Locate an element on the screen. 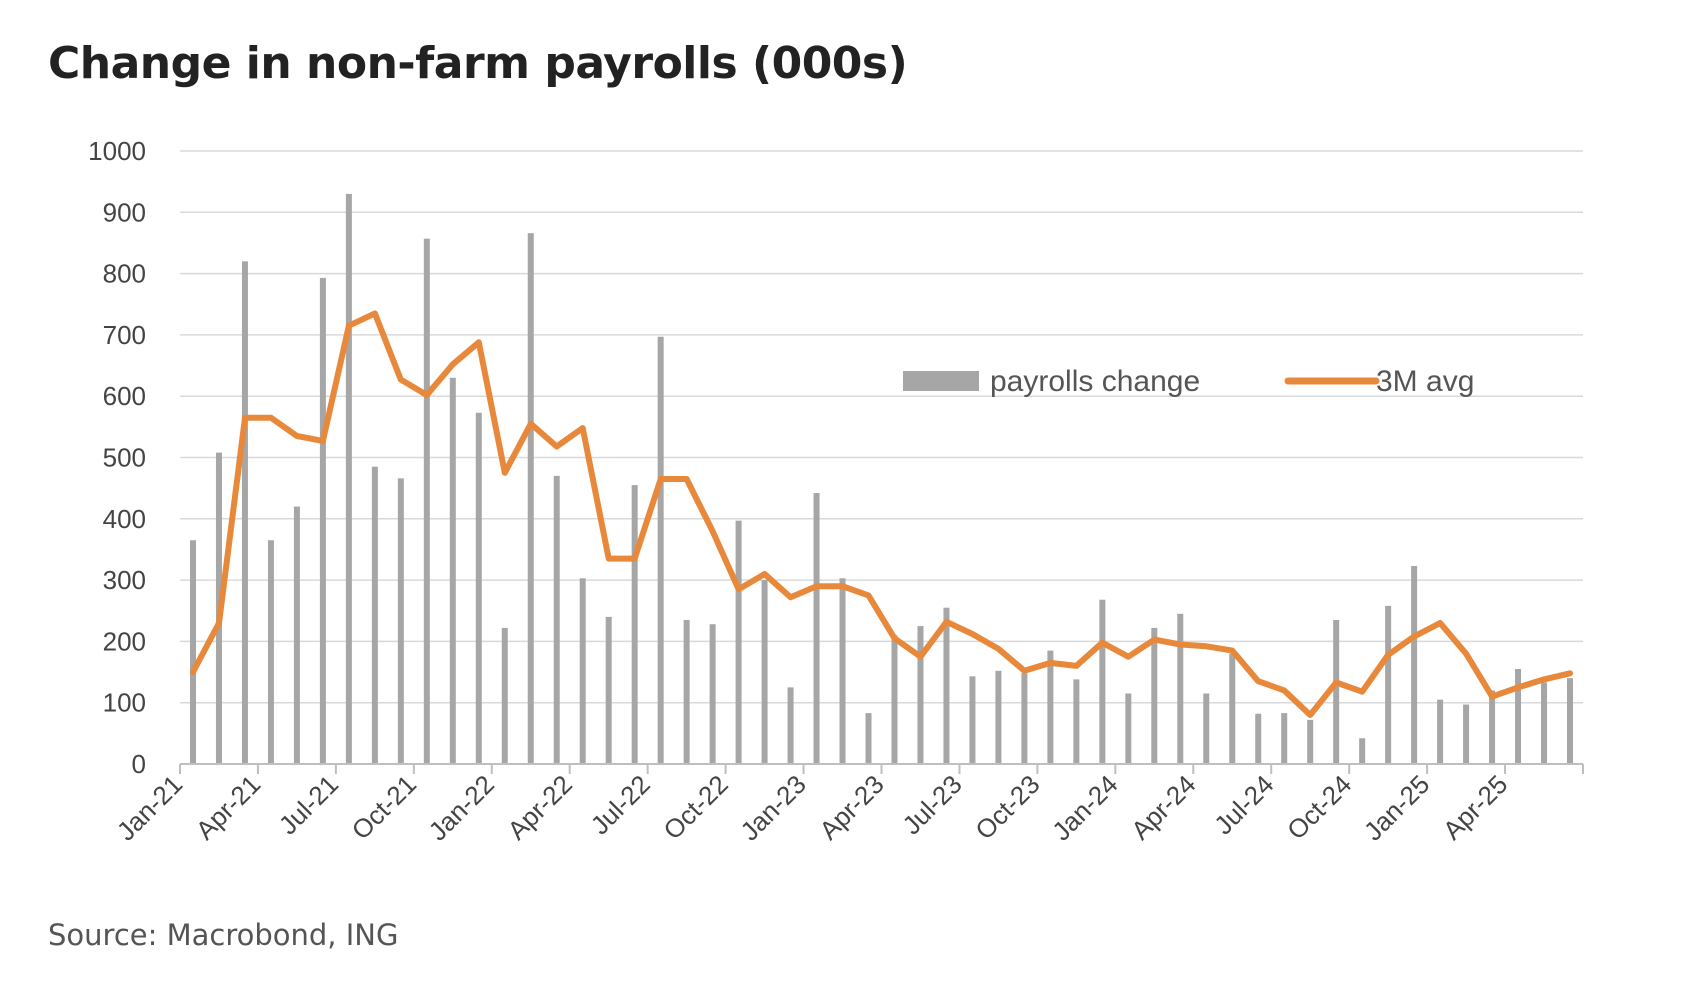 The image size is (1702, 992). y-tick-label: 600 is located at coordinates (124, 396).